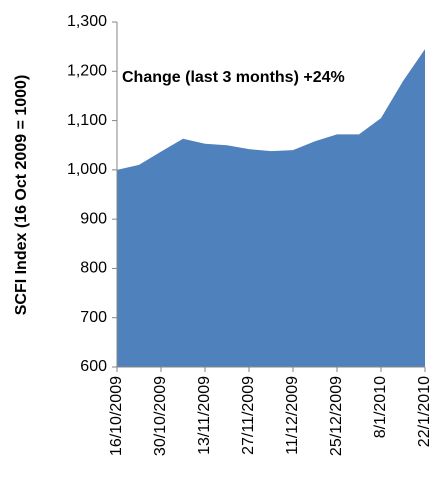 This screenshot has height=490, width=438. I want to click on y-axis-title: SCFI Index (16 Oct 2009 = 1000), so click(21, 195).